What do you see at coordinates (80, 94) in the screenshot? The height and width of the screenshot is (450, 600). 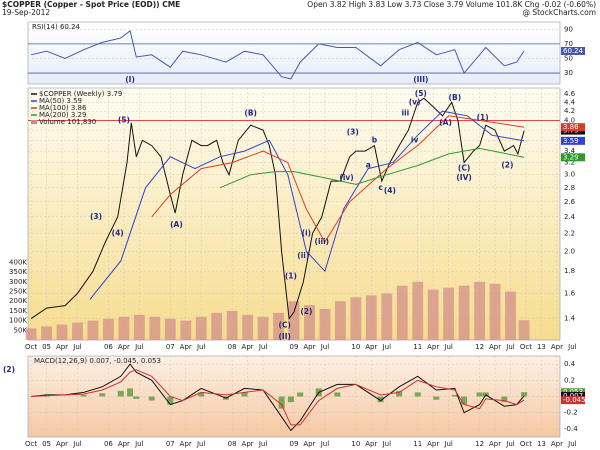 I see `legend-label: $COPPER (Weekly) 3.79` at bounding box center [80, 94].